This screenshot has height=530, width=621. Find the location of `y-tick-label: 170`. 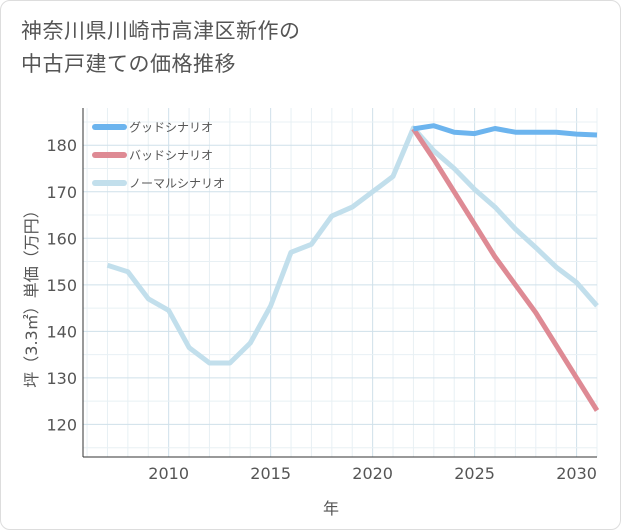

y-tick-label: 170 is located at coordinates (61, 192).